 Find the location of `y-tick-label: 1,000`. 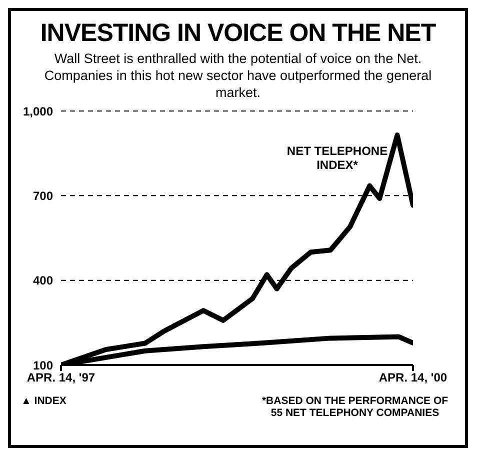

y-tick-label: 1,000 is located at coordinates (38, 111).